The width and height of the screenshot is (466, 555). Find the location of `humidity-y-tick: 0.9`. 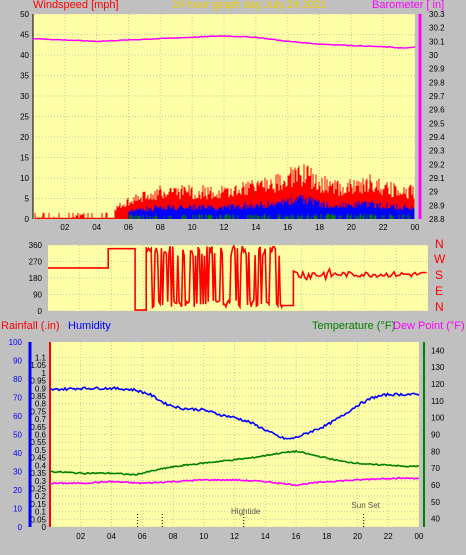

humidity-y-tick: 0.9 is located at coordinates (41, 388).